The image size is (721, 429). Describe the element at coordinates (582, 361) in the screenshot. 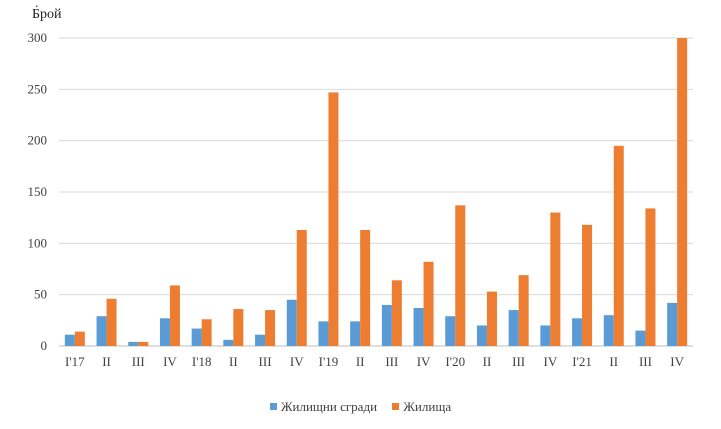

I see `x-tick-label: I'21` at that location.